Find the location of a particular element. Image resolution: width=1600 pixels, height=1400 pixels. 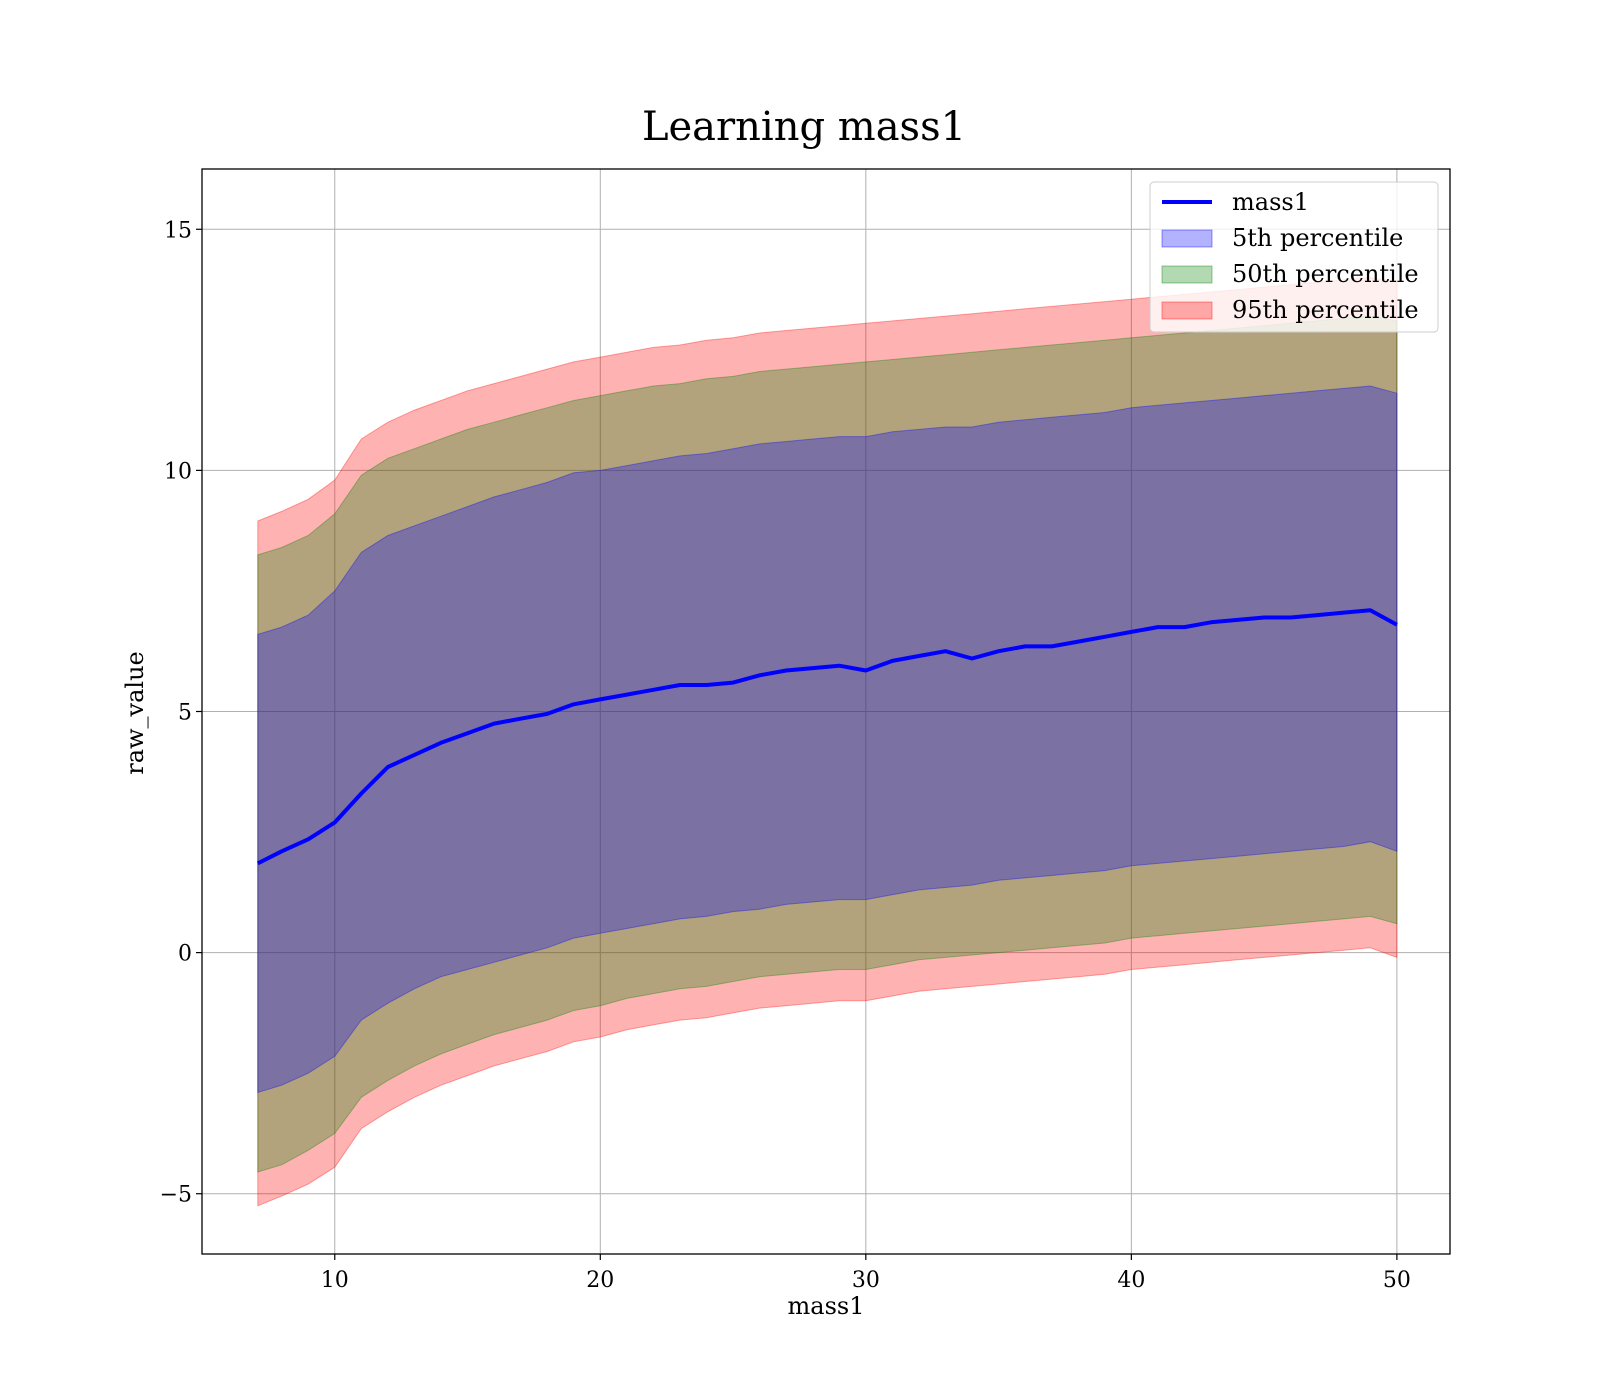

y-tick-label: 0 is located at coordinates (185, 954).